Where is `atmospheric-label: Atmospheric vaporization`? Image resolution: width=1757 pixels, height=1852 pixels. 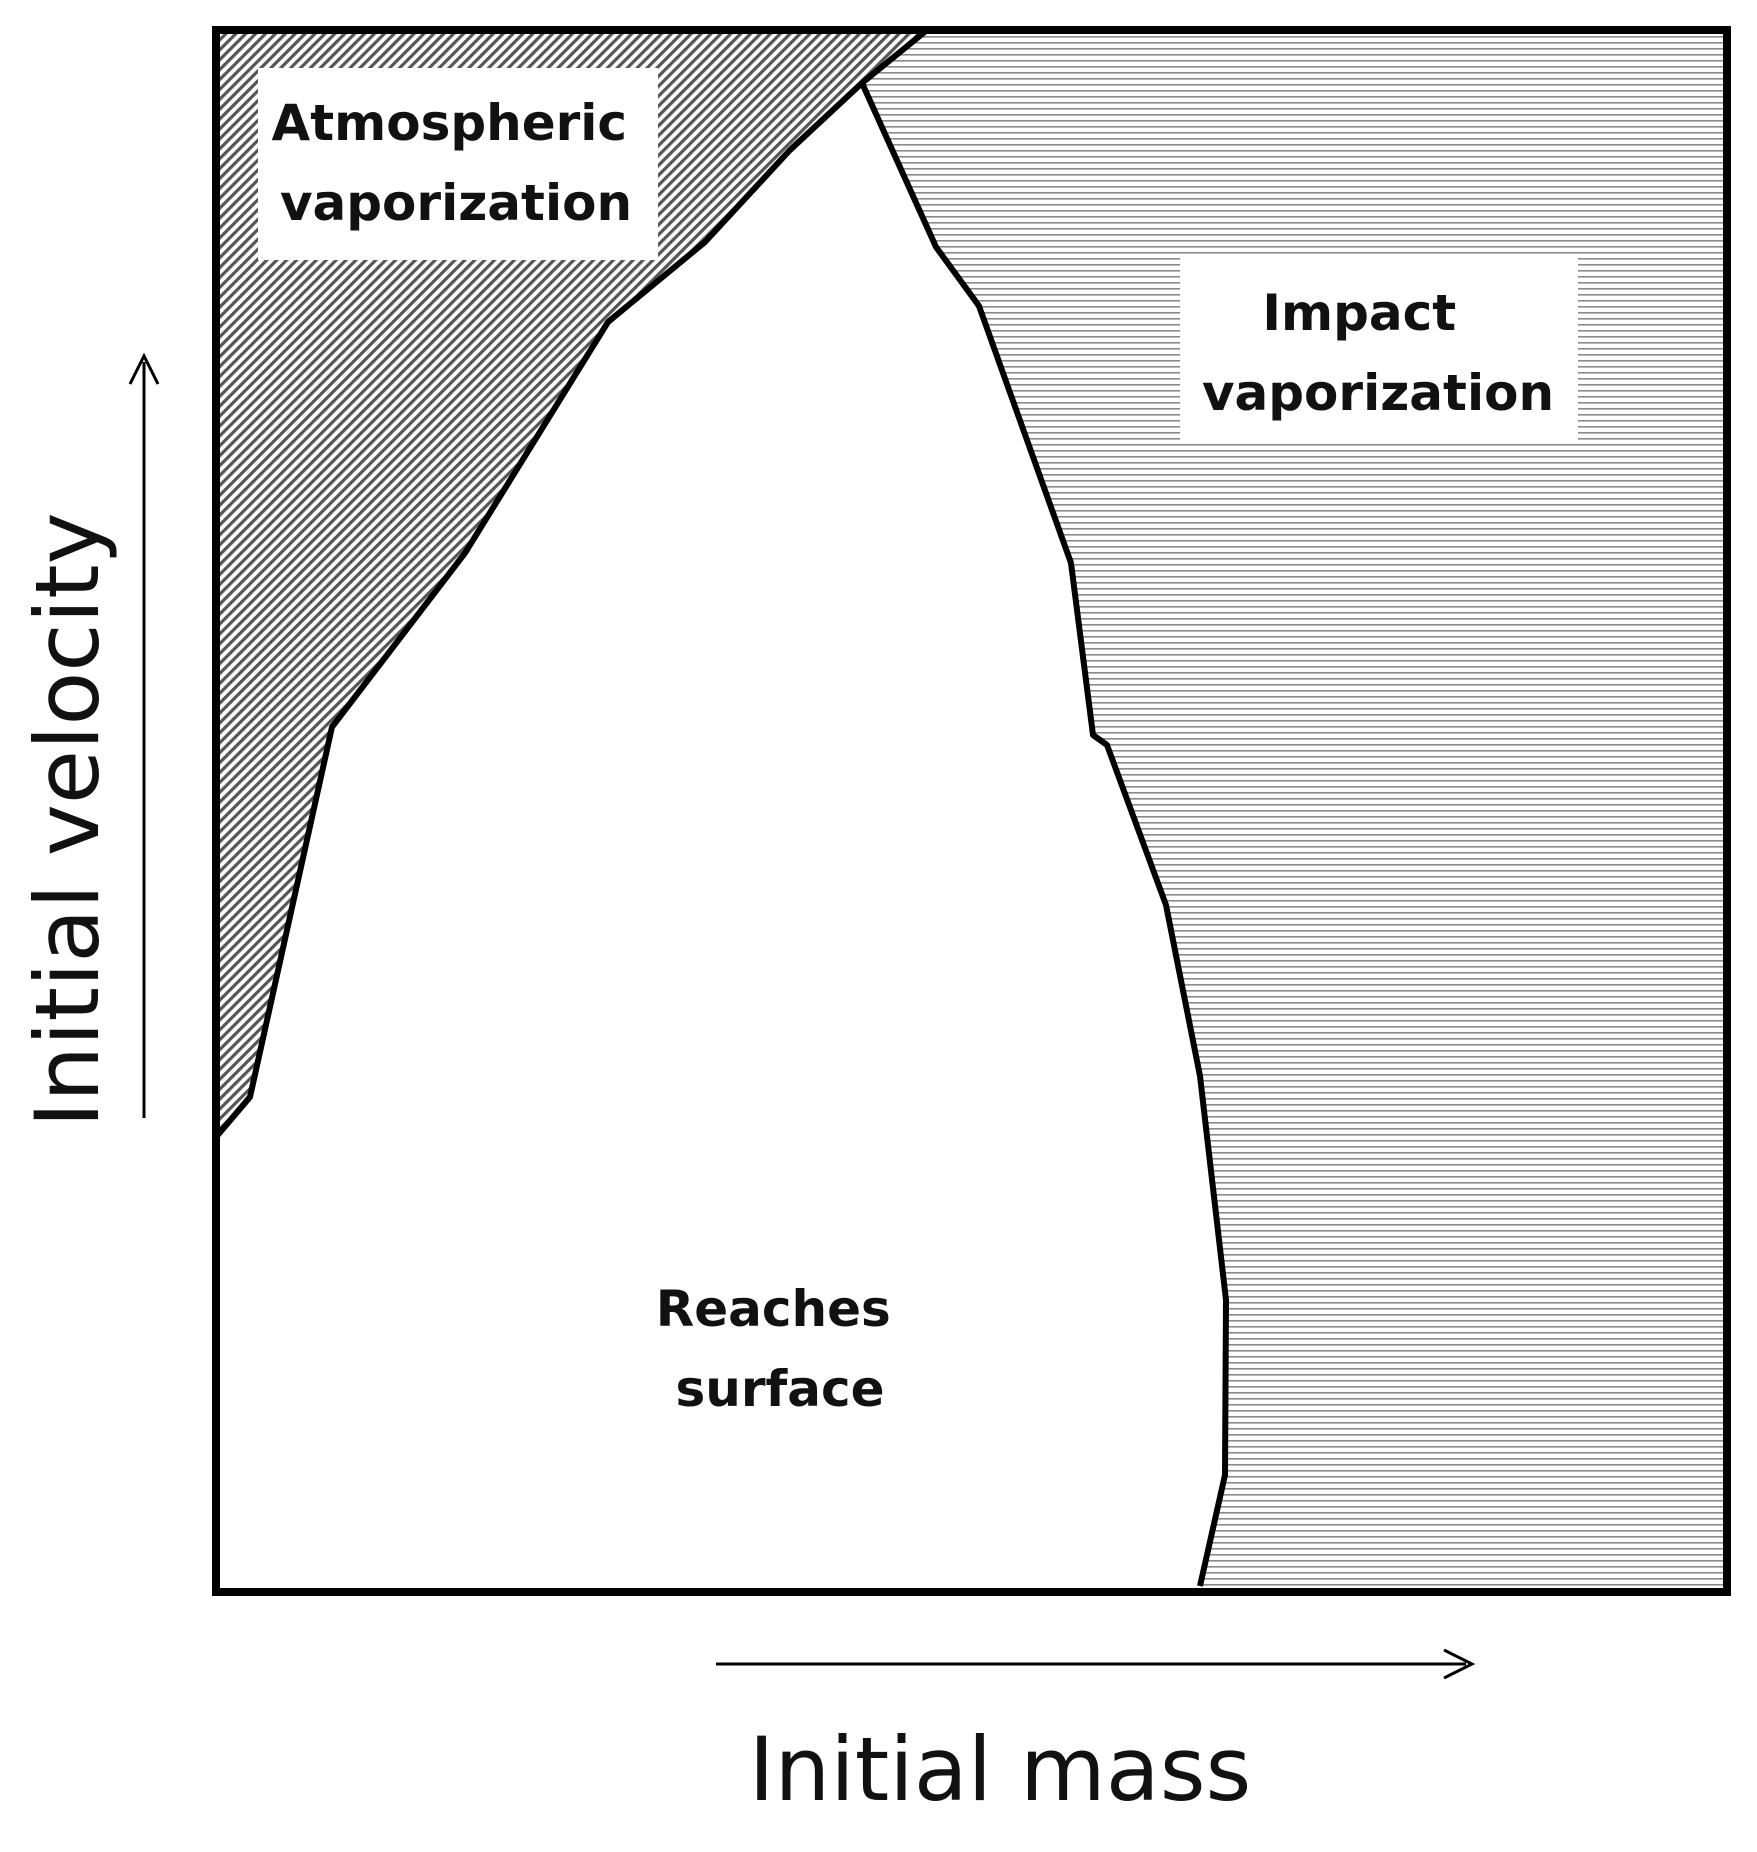
atmospheric-label: Atmospheric vaporization is located at coordinates (458, 163).